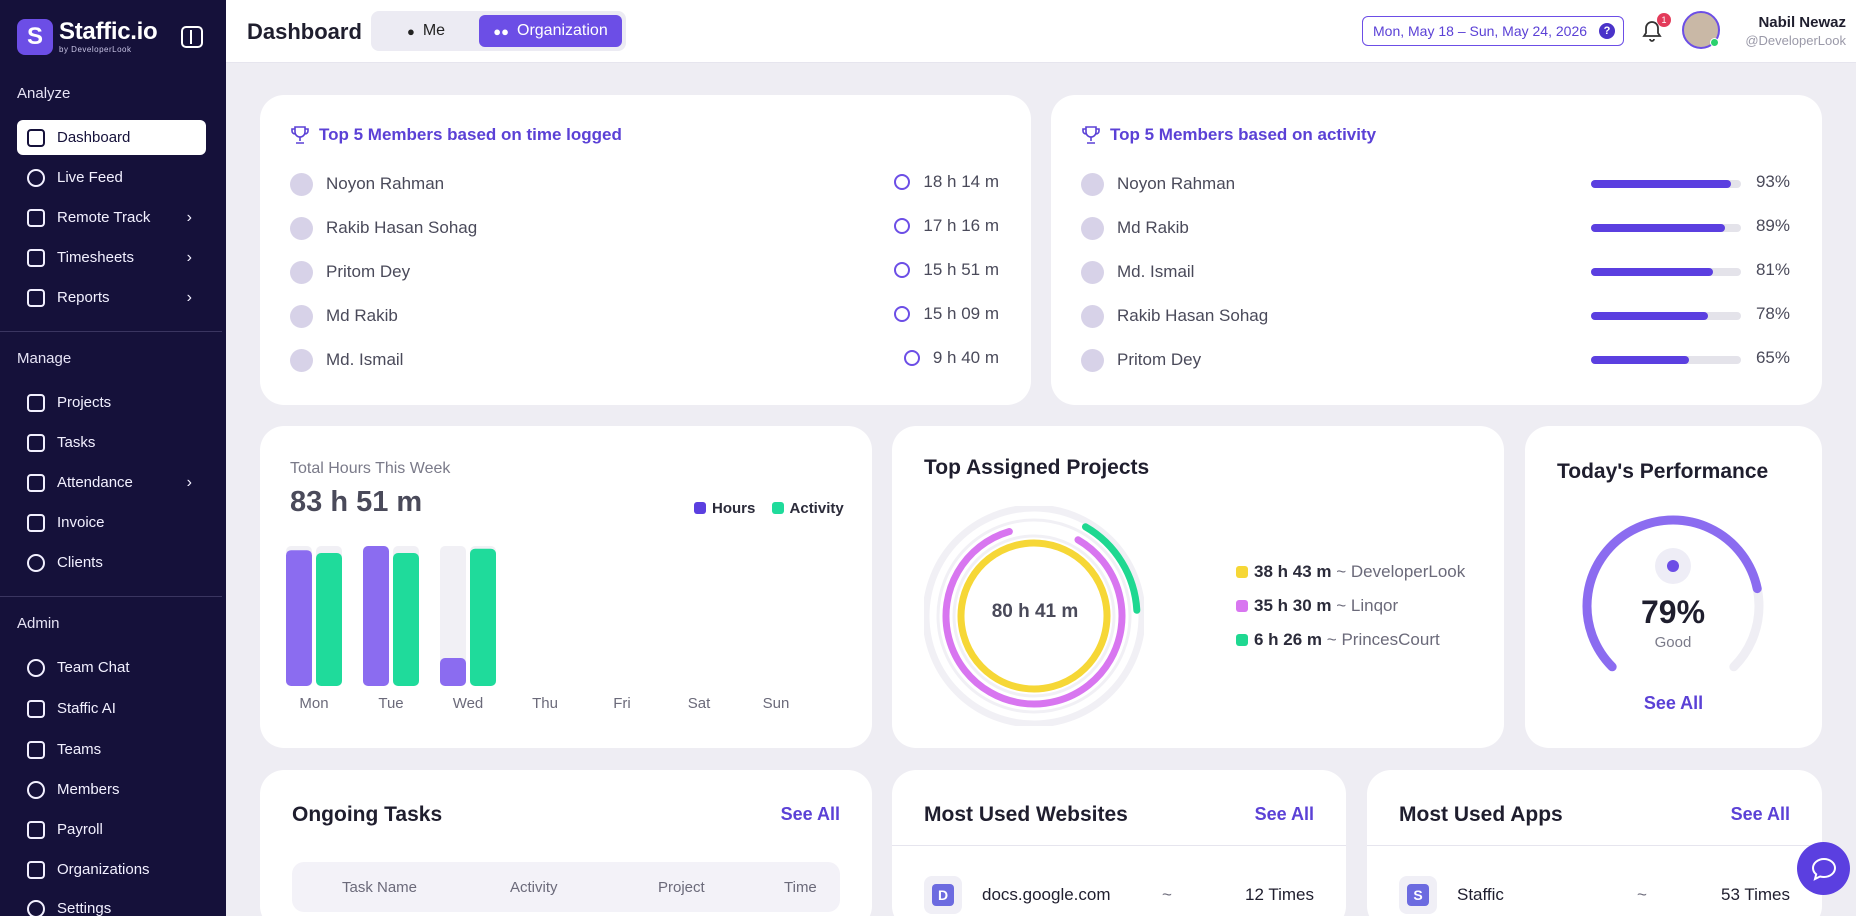 This screenshot has height=916, width=1856. Describe the element at coordinates (681, 887) in the screenshot. I see `column-header: Project` at that location.